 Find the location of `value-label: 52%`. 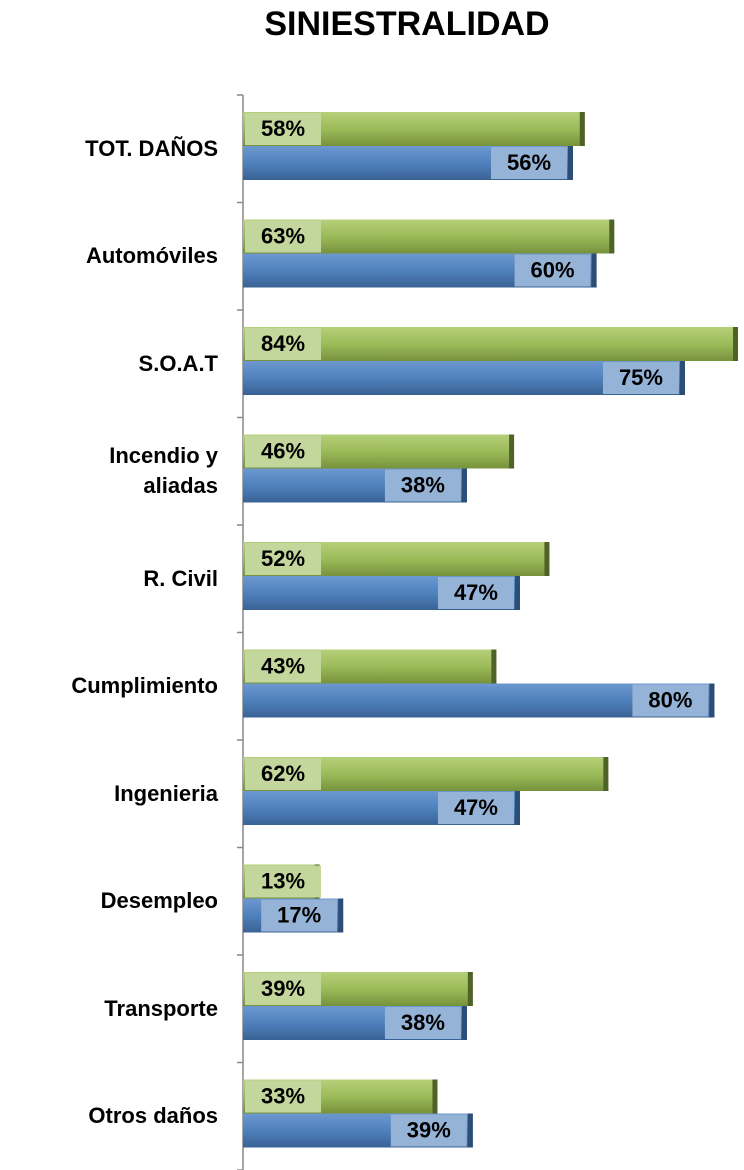

value-label: 52% is located at coordinates (283, 558).